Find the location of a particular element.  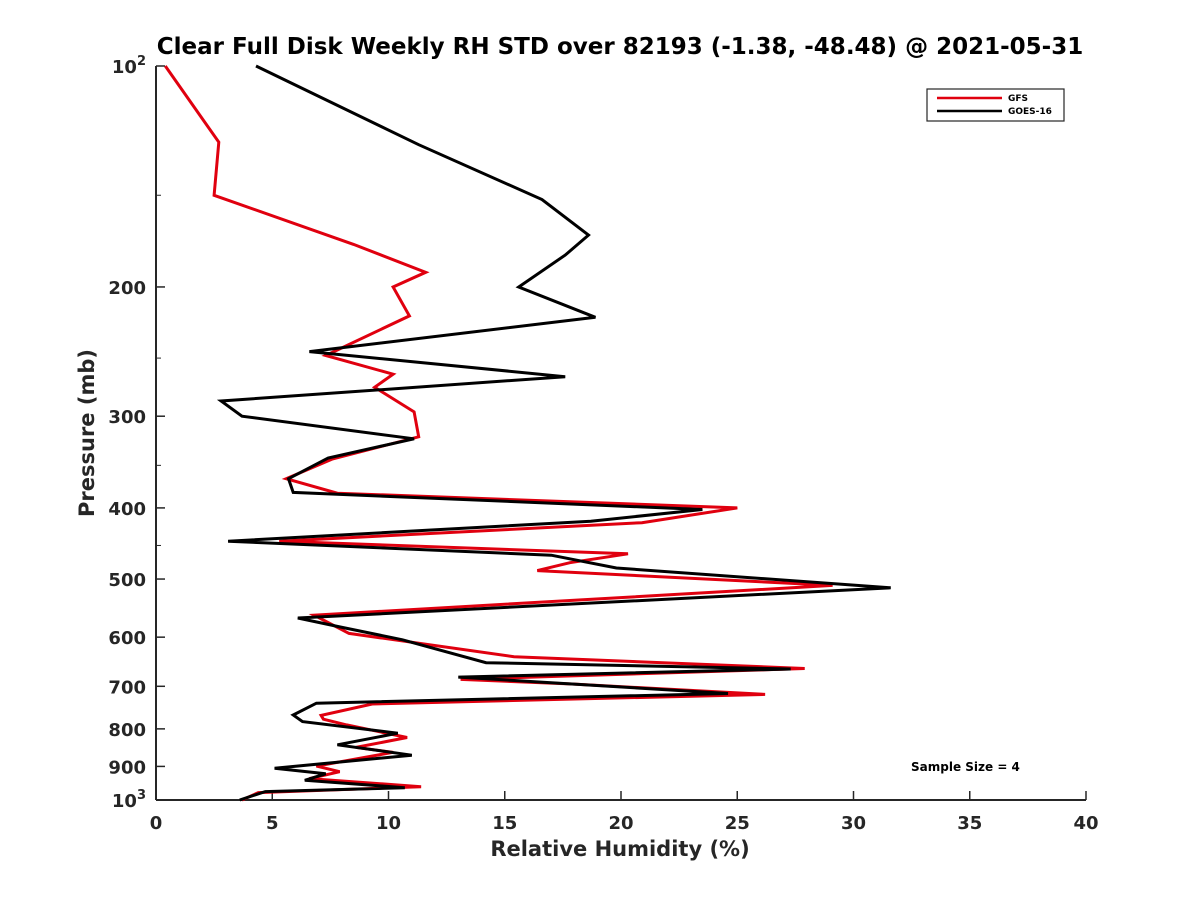

y-tick-label: 600 is located at coordinates (127, 638).